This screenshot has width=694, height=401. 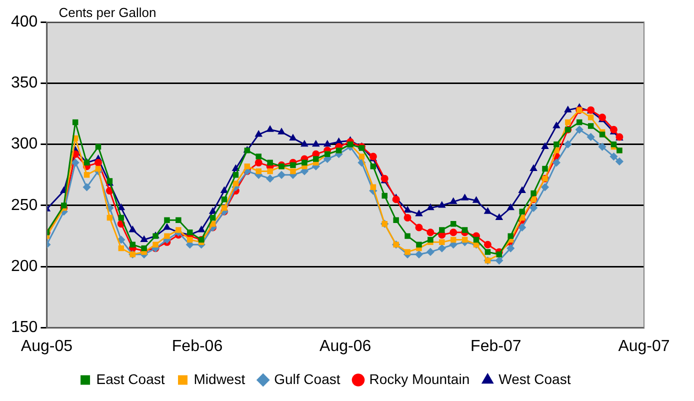 What do you see at coordinates (24, 267) in the screenshot?
I see `y-tick-label: 200` at bounding box center [24, 267].